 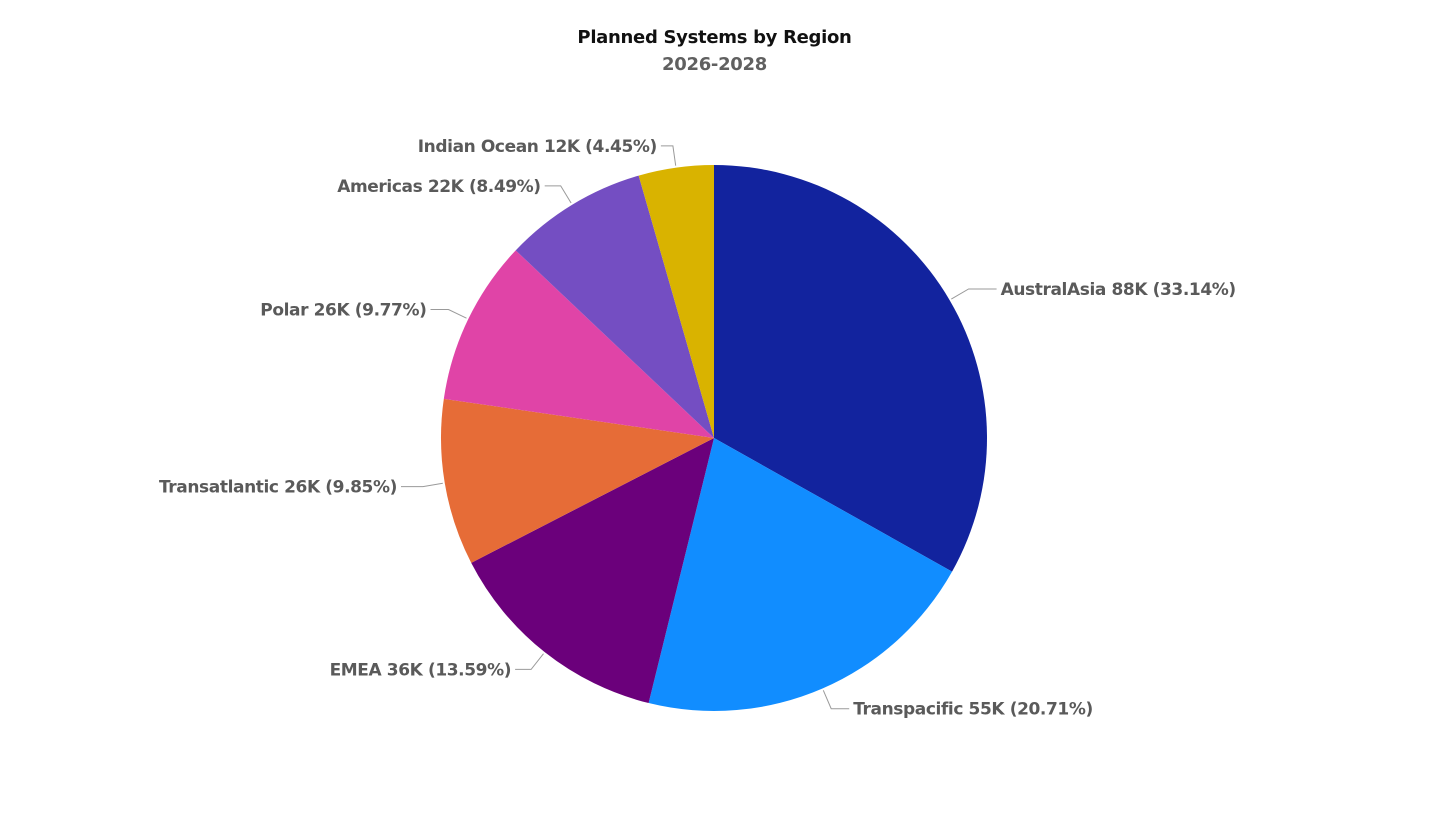 What do you see at coordinates (448, 314) in the screenshot?
I see `leader-line-polar` at bounding box center [448, 314].